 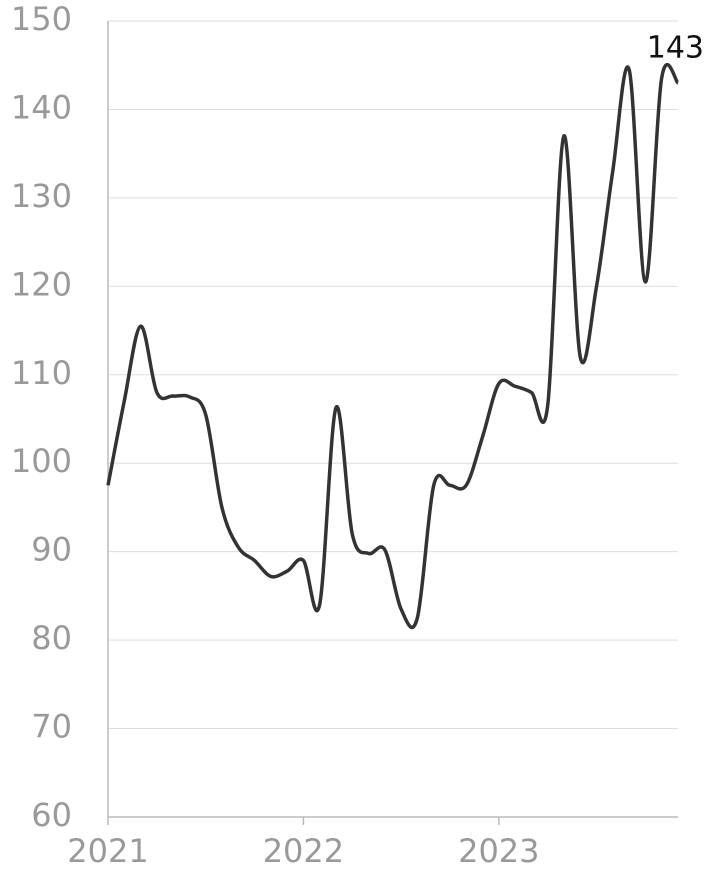 What do you see at coordinates (51, 815) in the screenshot?
I see `y-tick-label: 60` at bounding box center [51, 815].